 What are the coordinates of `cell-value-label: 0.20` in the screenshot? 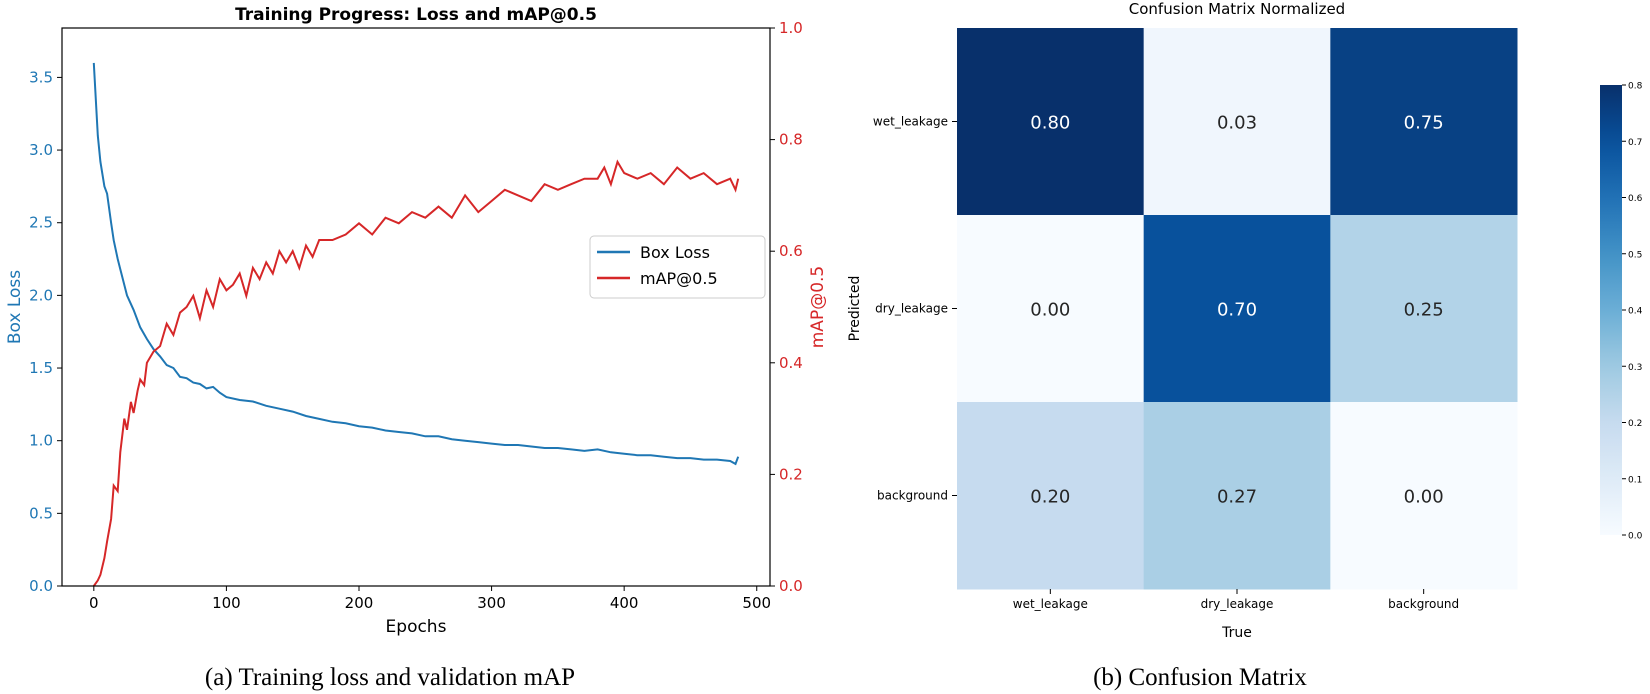 It's located at (1050, 497).